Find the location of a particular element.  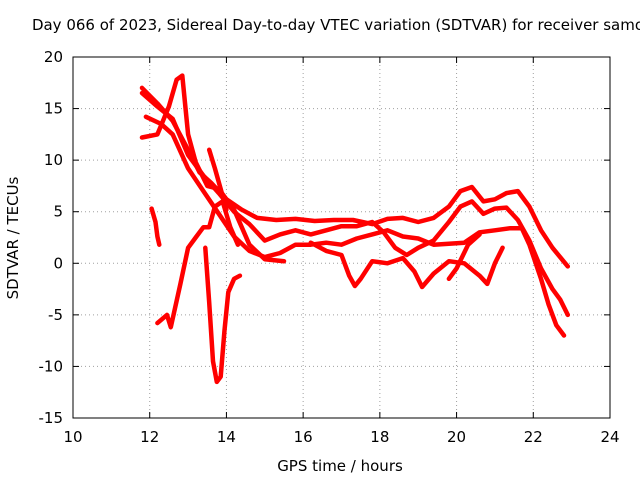

series-trace-g is located at coordinates (217, 179).